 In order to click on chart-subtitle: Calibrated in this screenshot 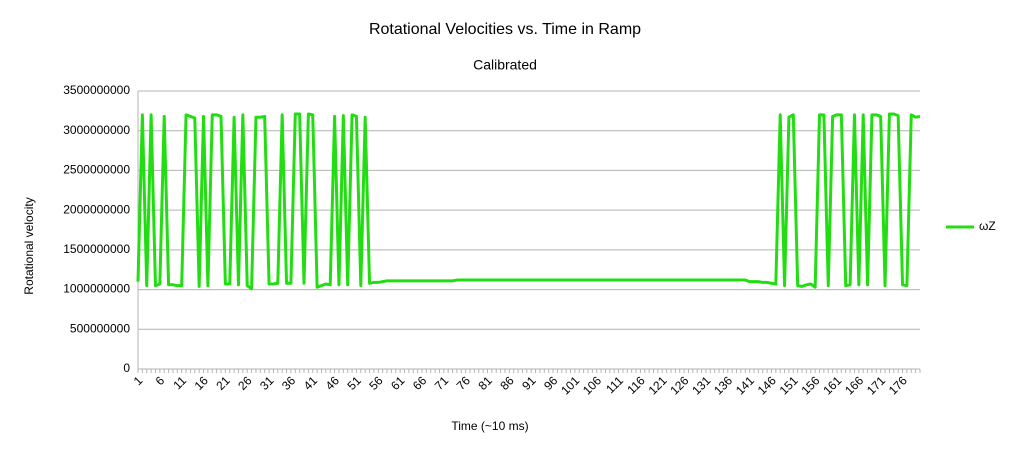, I will do `click(505, 65)`.